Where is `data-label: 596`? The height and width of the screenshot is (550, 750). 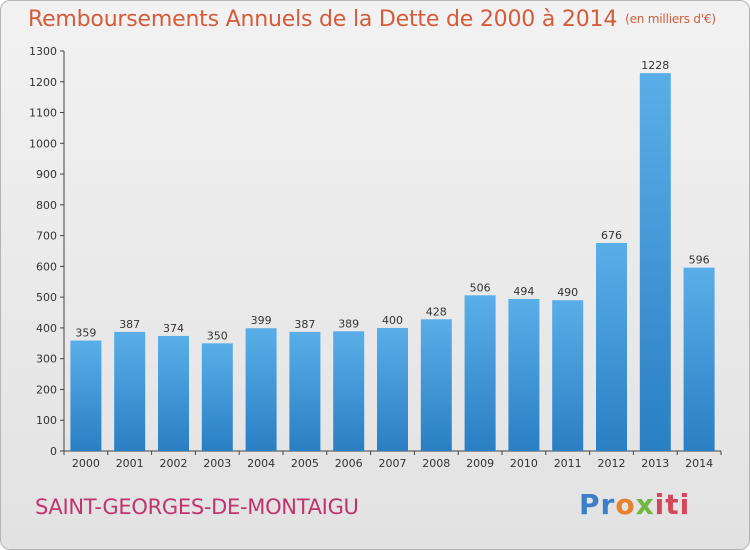 data-label: 596 is located at coordinates (699, 260).